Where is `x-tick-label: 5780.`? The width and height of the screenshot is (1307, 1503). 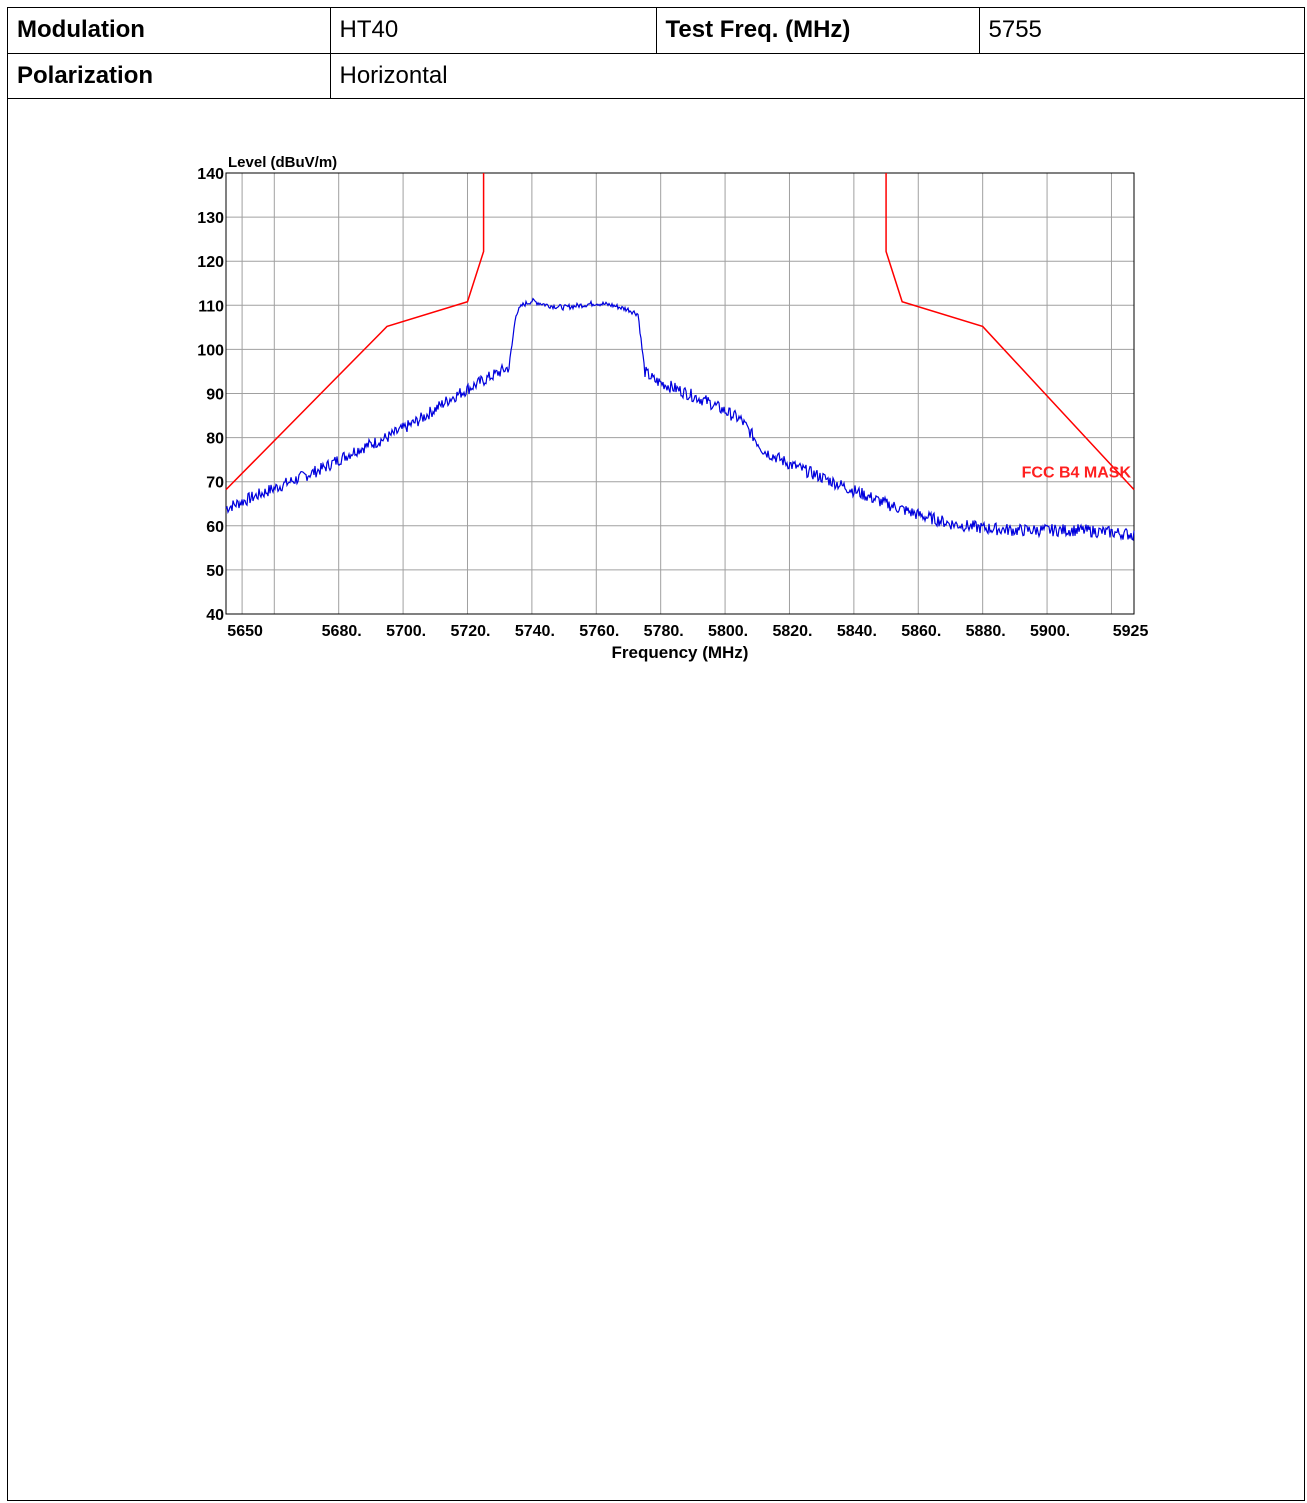
x-tick-label: 5780. is located at coordinates (664, 631).